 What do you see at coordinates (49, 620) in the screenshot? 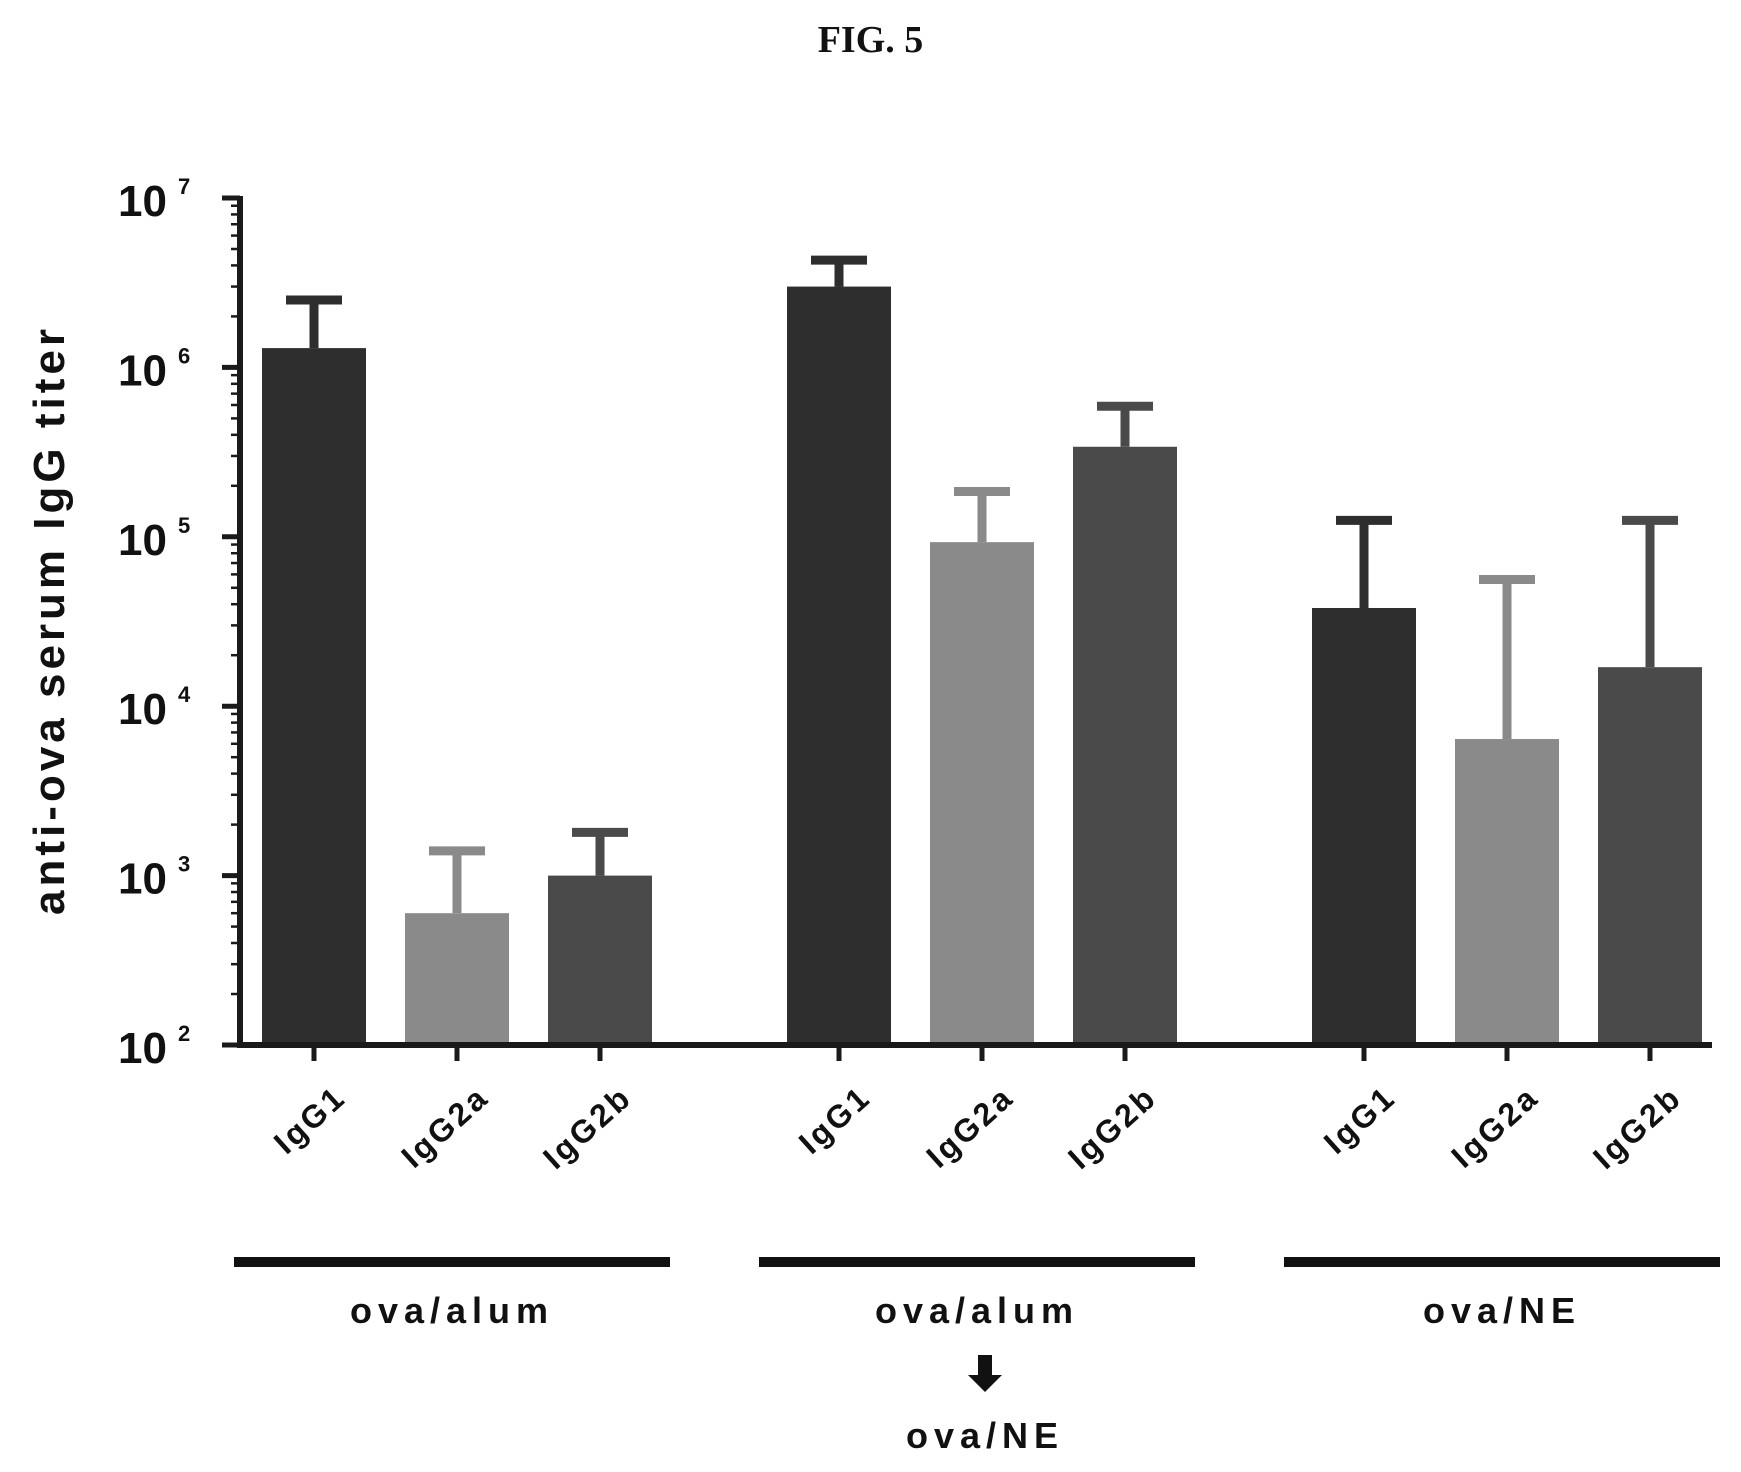
I see `y-axis-label: anti-ova serum IgG titer` at bounding box center [49, 620].